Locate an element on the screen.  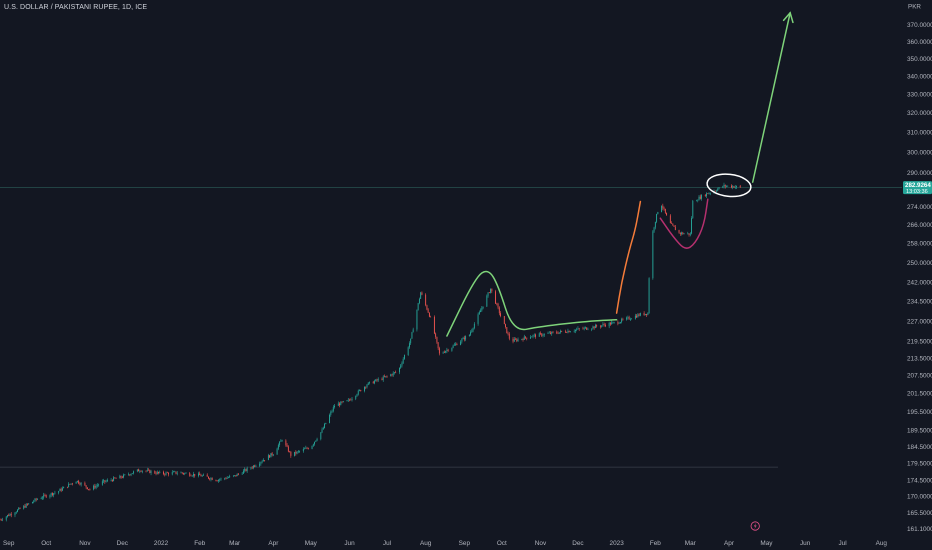
y-tick-label: 161.1000 is located at coordinates (919, 529).